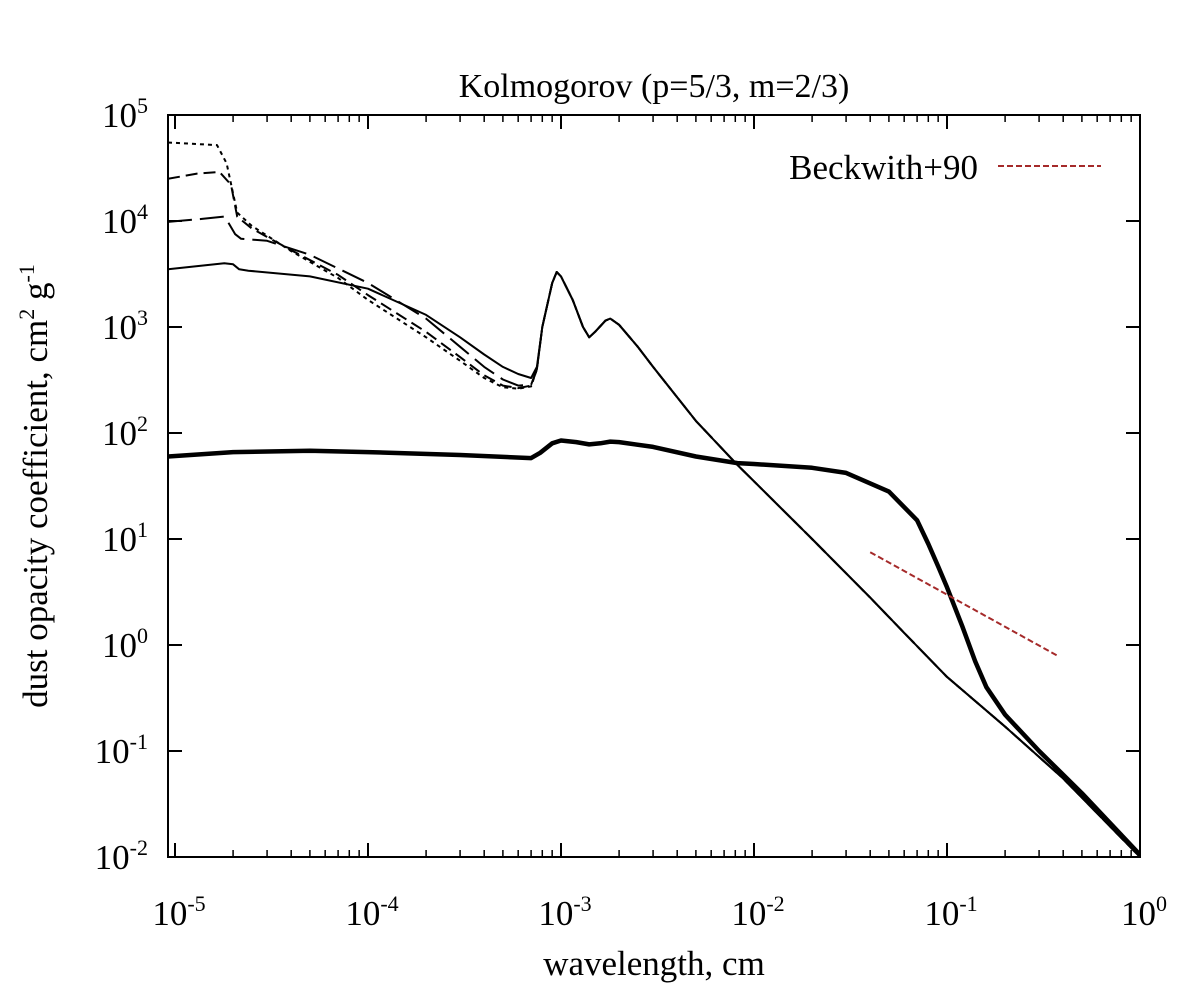  I want to click on y-axis-label-exp2: -1, so click(26, 273).